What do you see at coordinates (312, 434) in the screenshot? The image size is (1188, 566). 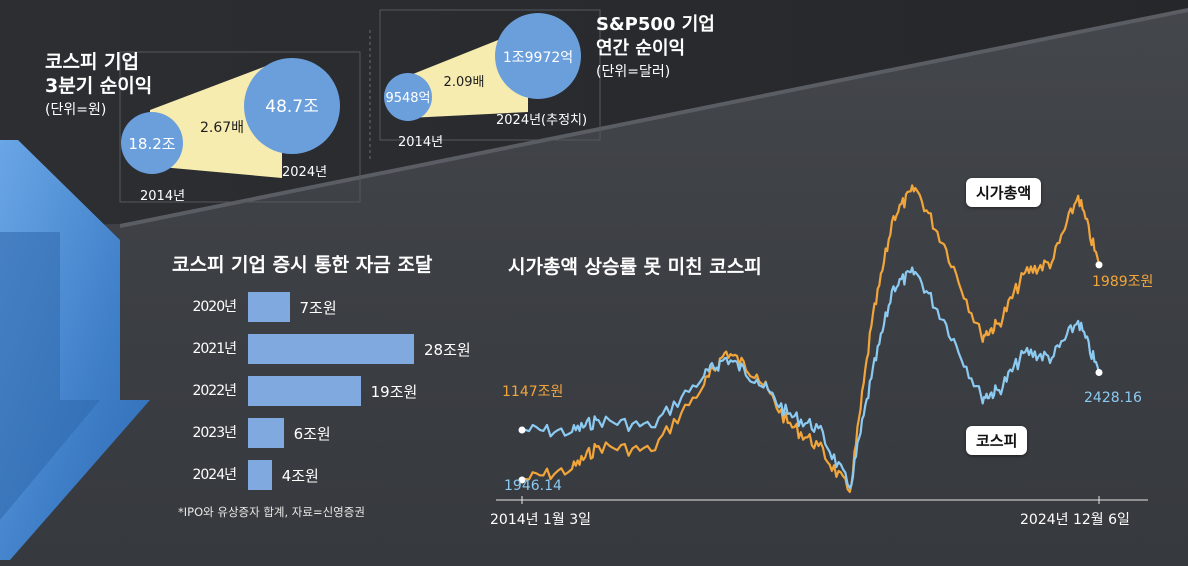 I see `bar-value-label: 6조원` at bounding box center [312, 434].